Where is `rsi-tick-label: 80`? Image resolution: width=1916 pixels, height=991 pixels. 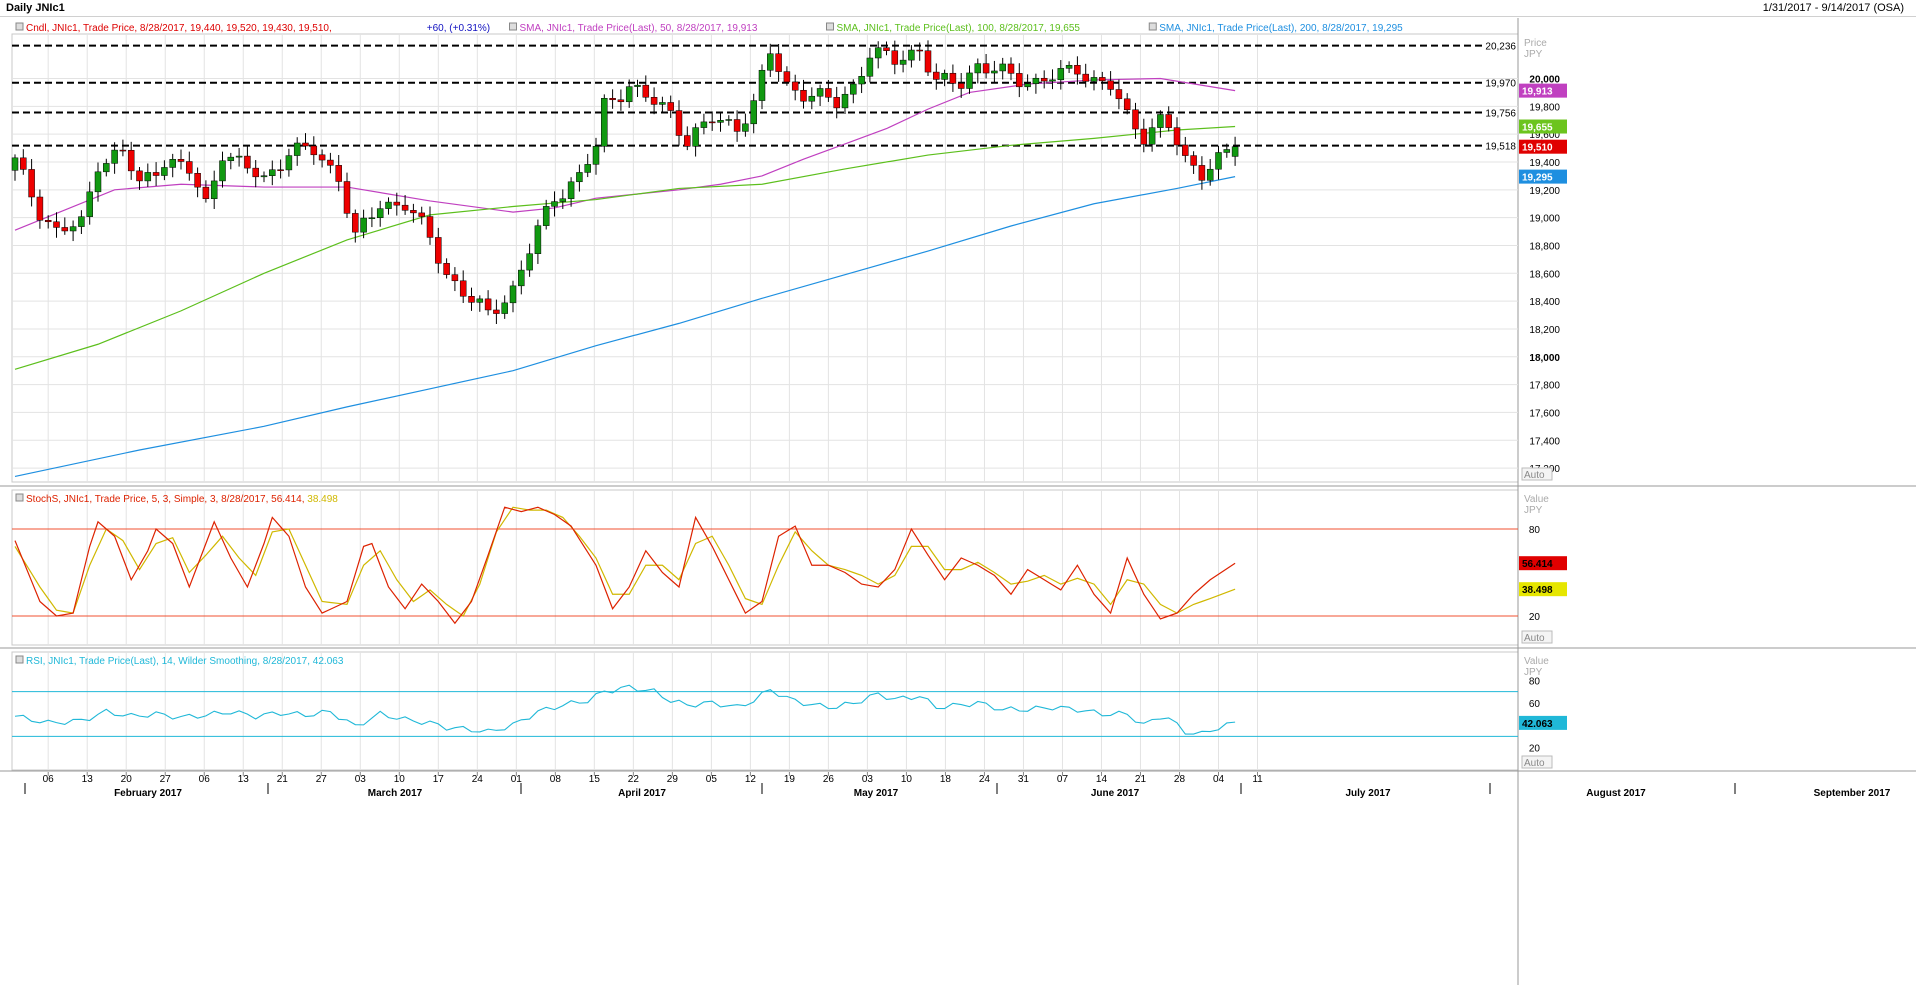
rsi-tick-label: 80 is located at coordinates (1535, 681).